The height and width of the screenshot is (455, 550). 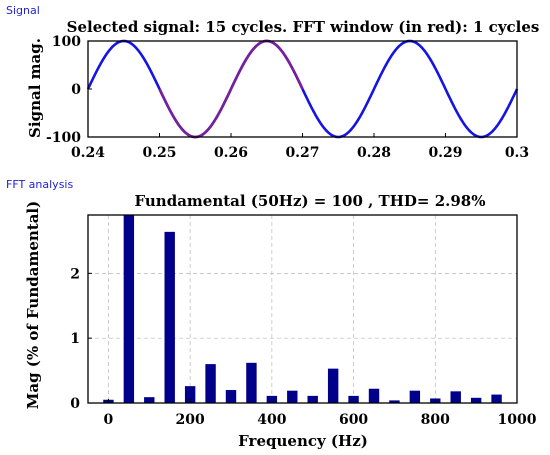 What do you see at coordinates (33, 305) in the screenshot?
I see `fft-y-axis-label: Mag (% of Fundamental)` at bounding box center [33, 305].